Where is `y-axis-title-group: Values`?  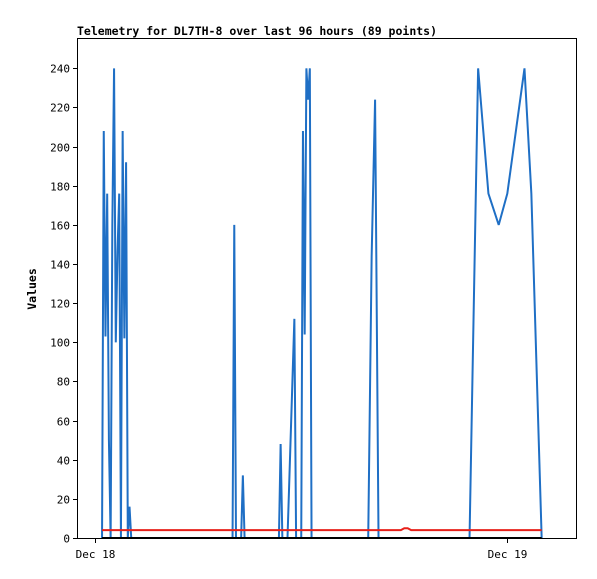 y-axis-title-group: Values is located at coordinates (32, 289).